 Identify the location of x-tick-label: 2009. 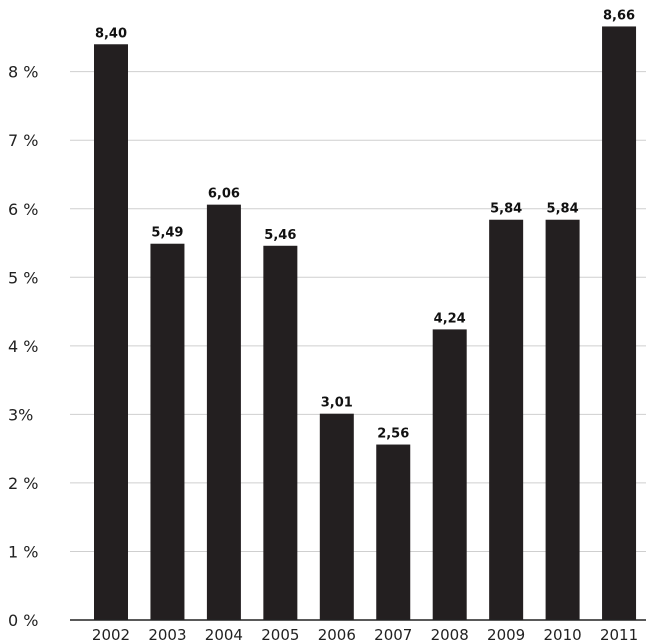
(506, 635).